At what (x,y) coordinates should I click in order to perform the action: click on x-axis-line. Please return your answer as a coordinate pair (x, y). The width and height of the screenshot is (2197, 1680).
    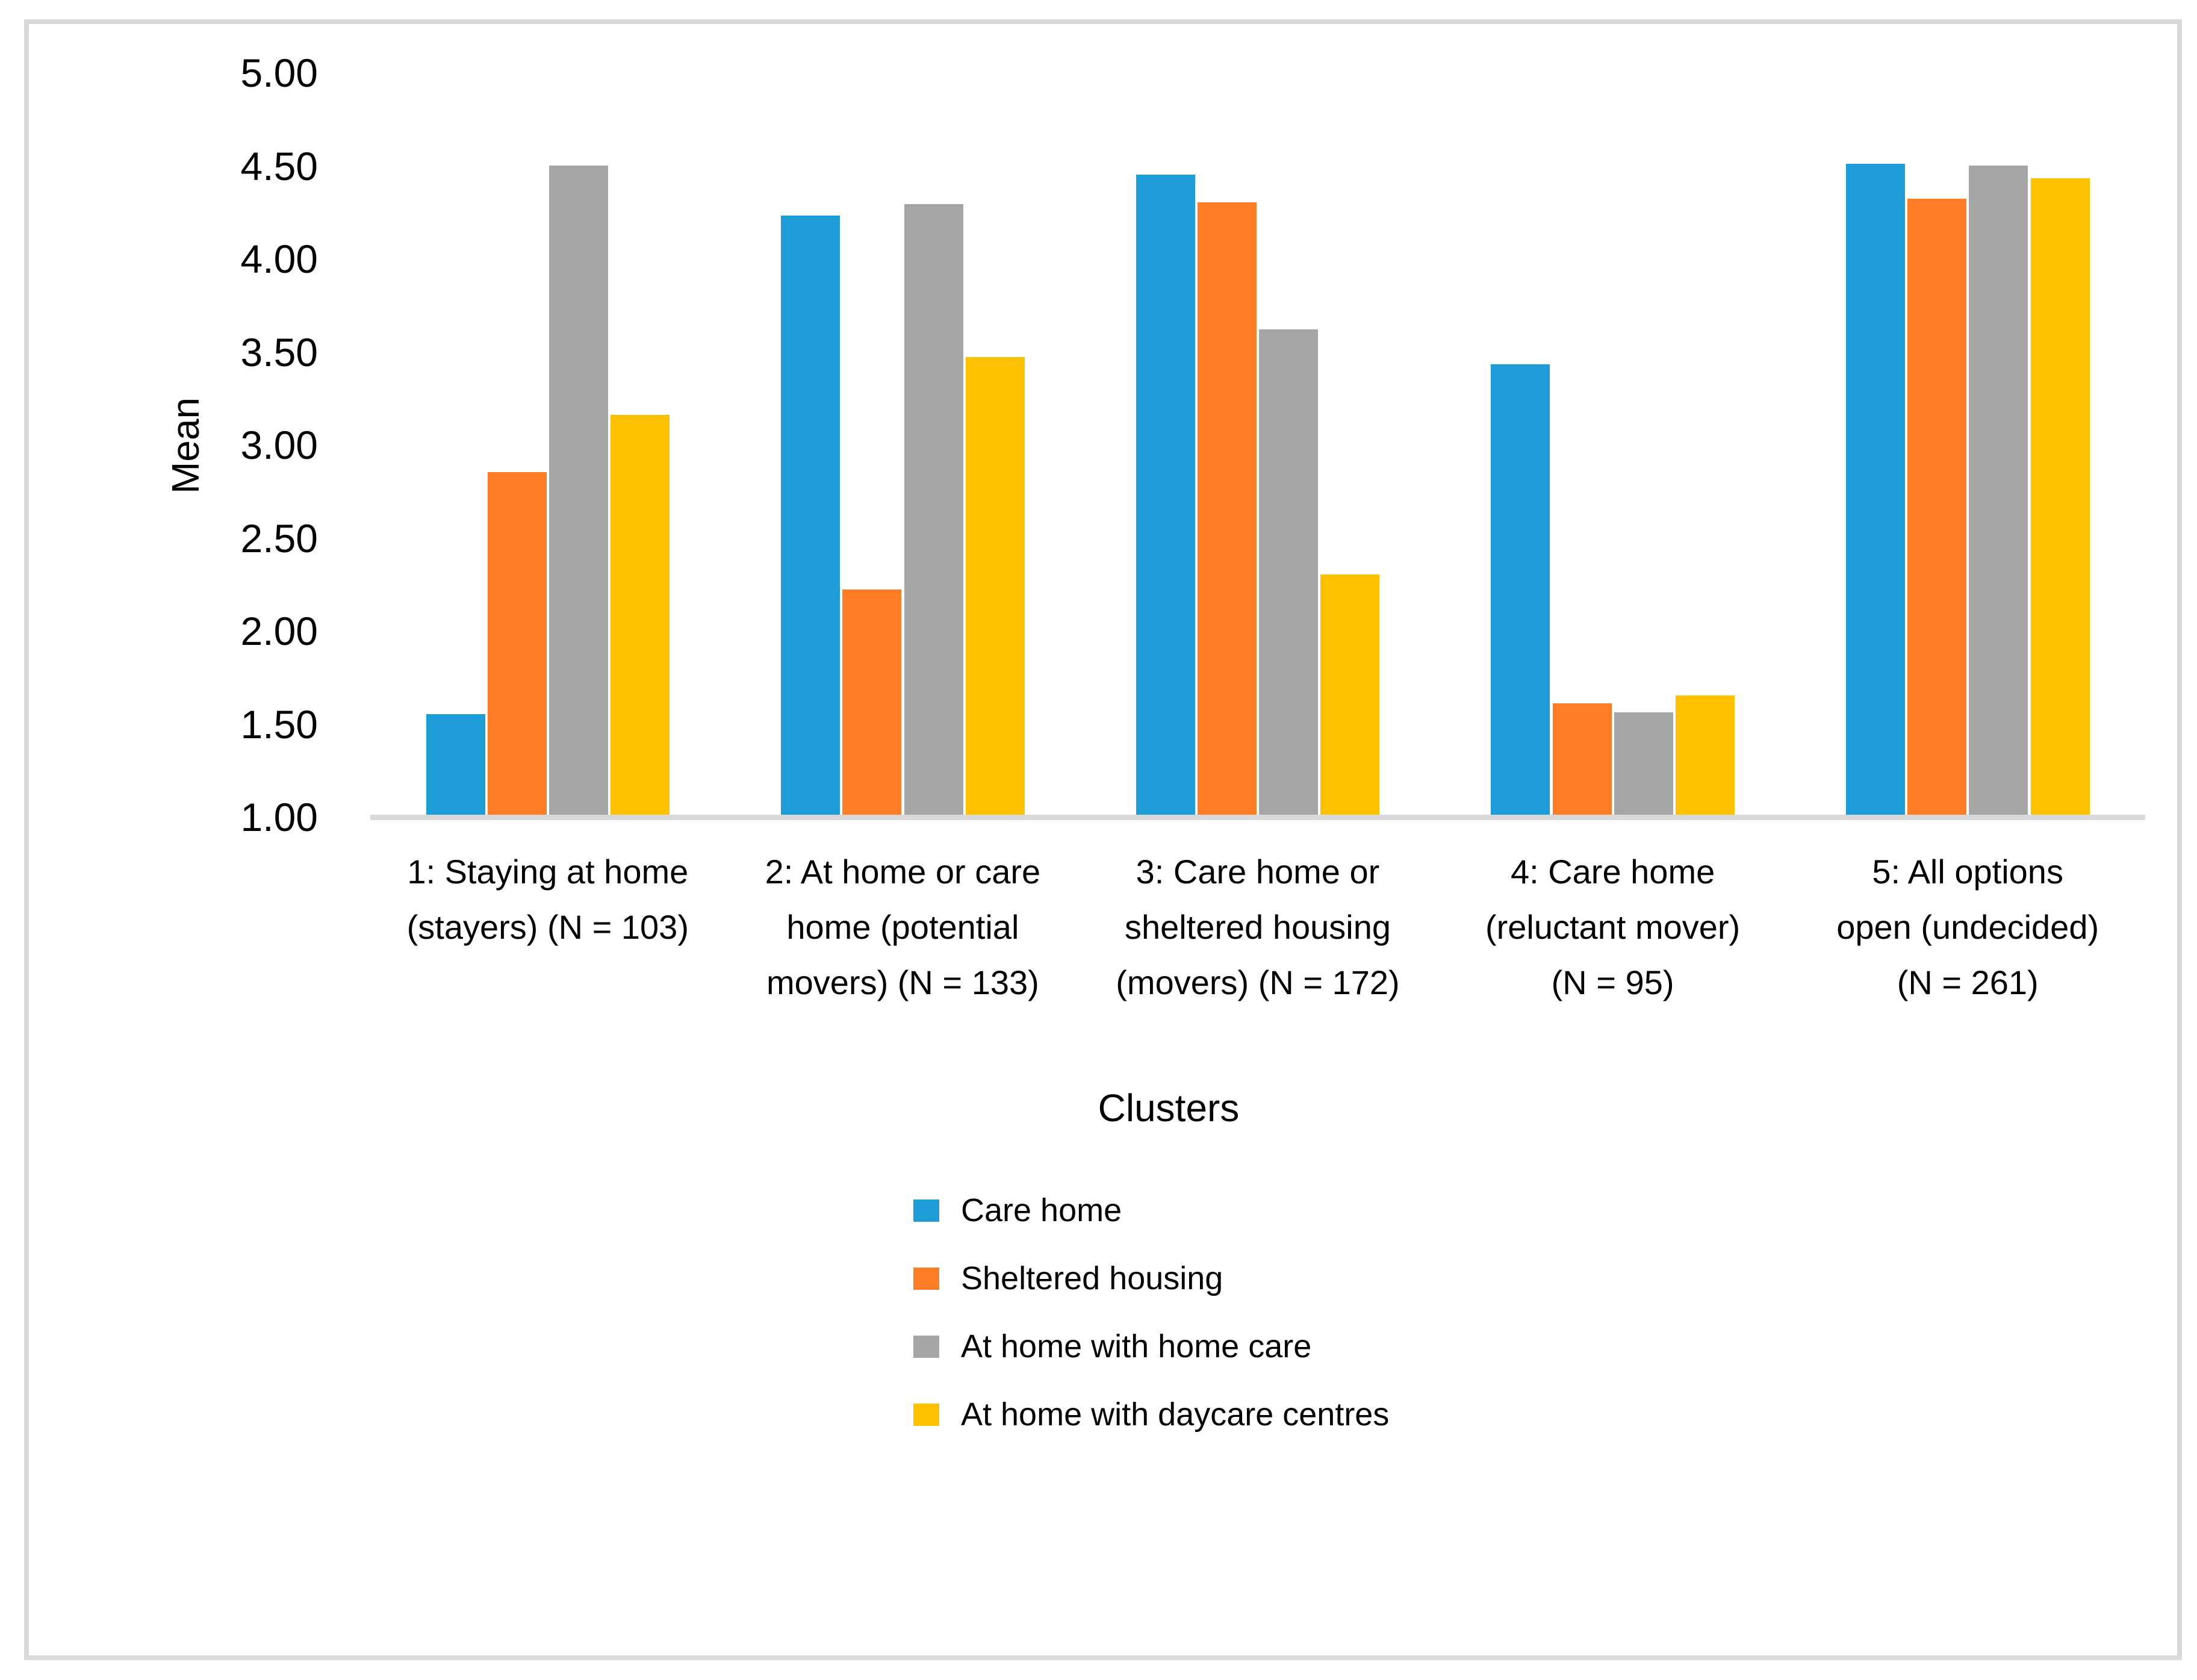
    Looking at the image, I should click on (1257, 818).